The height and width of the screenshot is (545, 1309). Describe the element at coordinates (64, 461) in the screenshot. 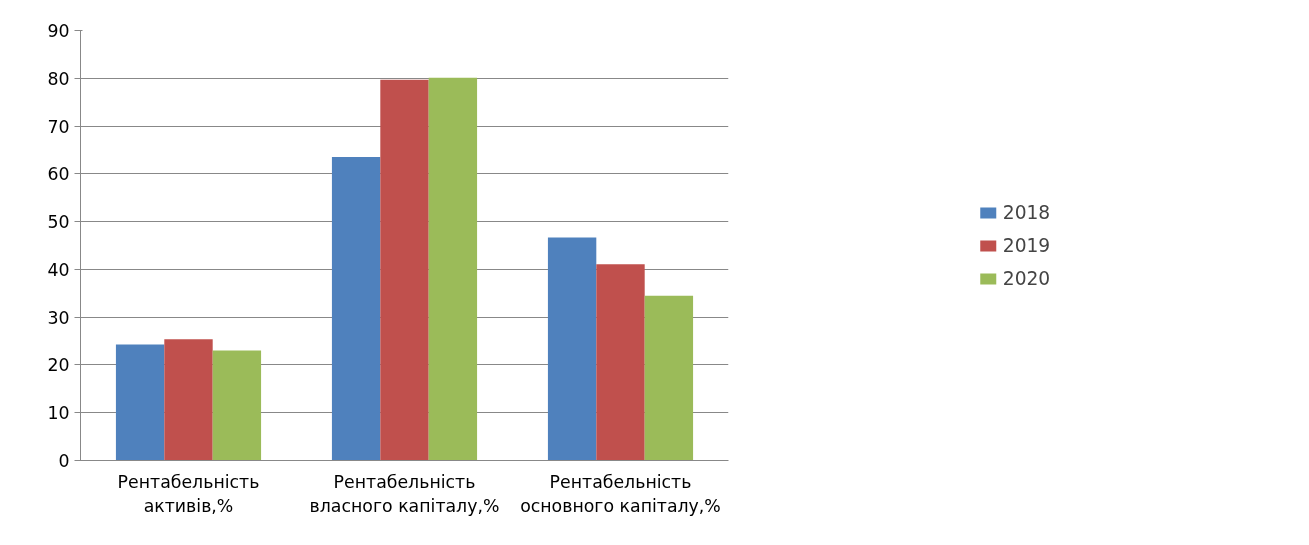

I see `y-tick-label: 0` at that location.